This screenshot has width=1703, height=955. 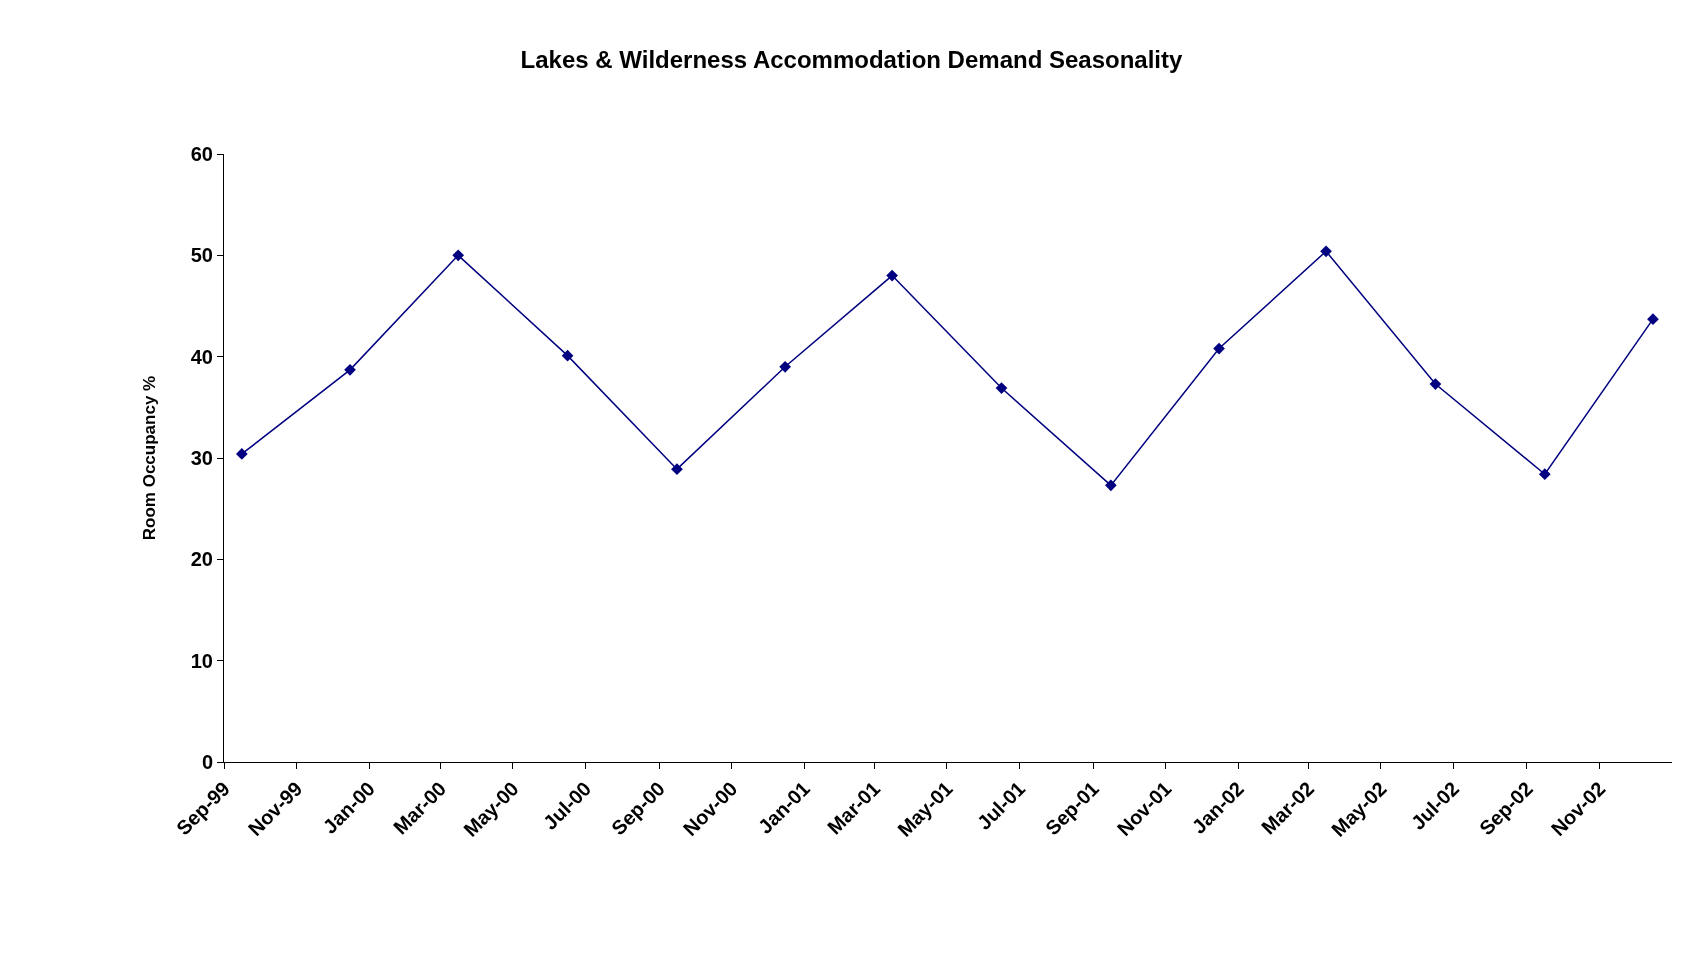 I want to click on y-tick-label: 20, so click(x=201, y=559).